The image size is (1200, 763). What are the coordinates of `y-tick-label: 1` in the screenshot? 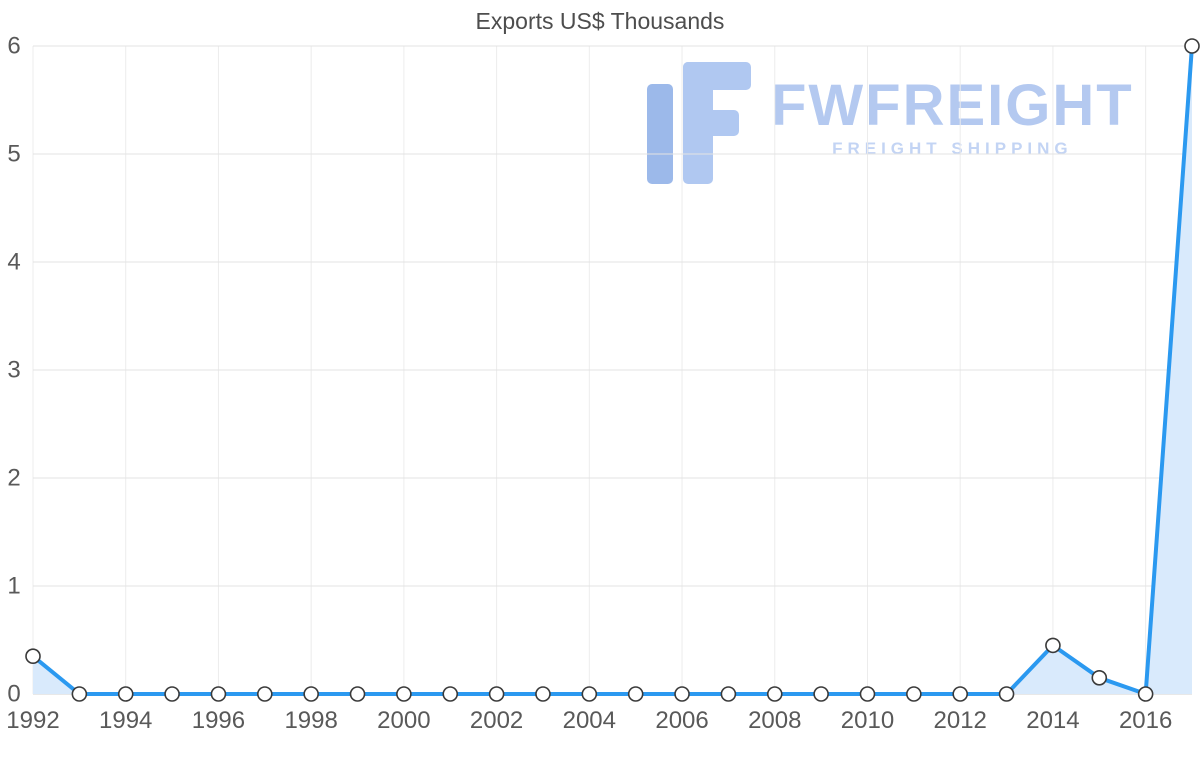 It's located at (13, 586).